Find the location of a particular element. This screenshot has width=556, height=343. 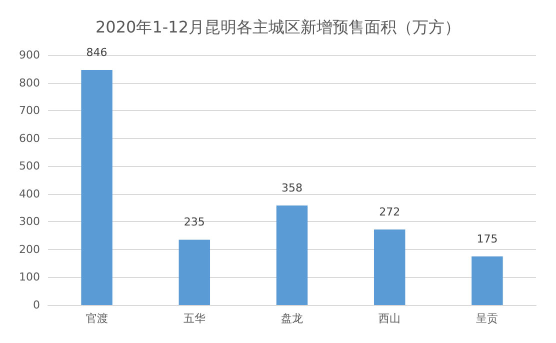

x-tick-label: 盘龙 is located at coordinates (292, 318).